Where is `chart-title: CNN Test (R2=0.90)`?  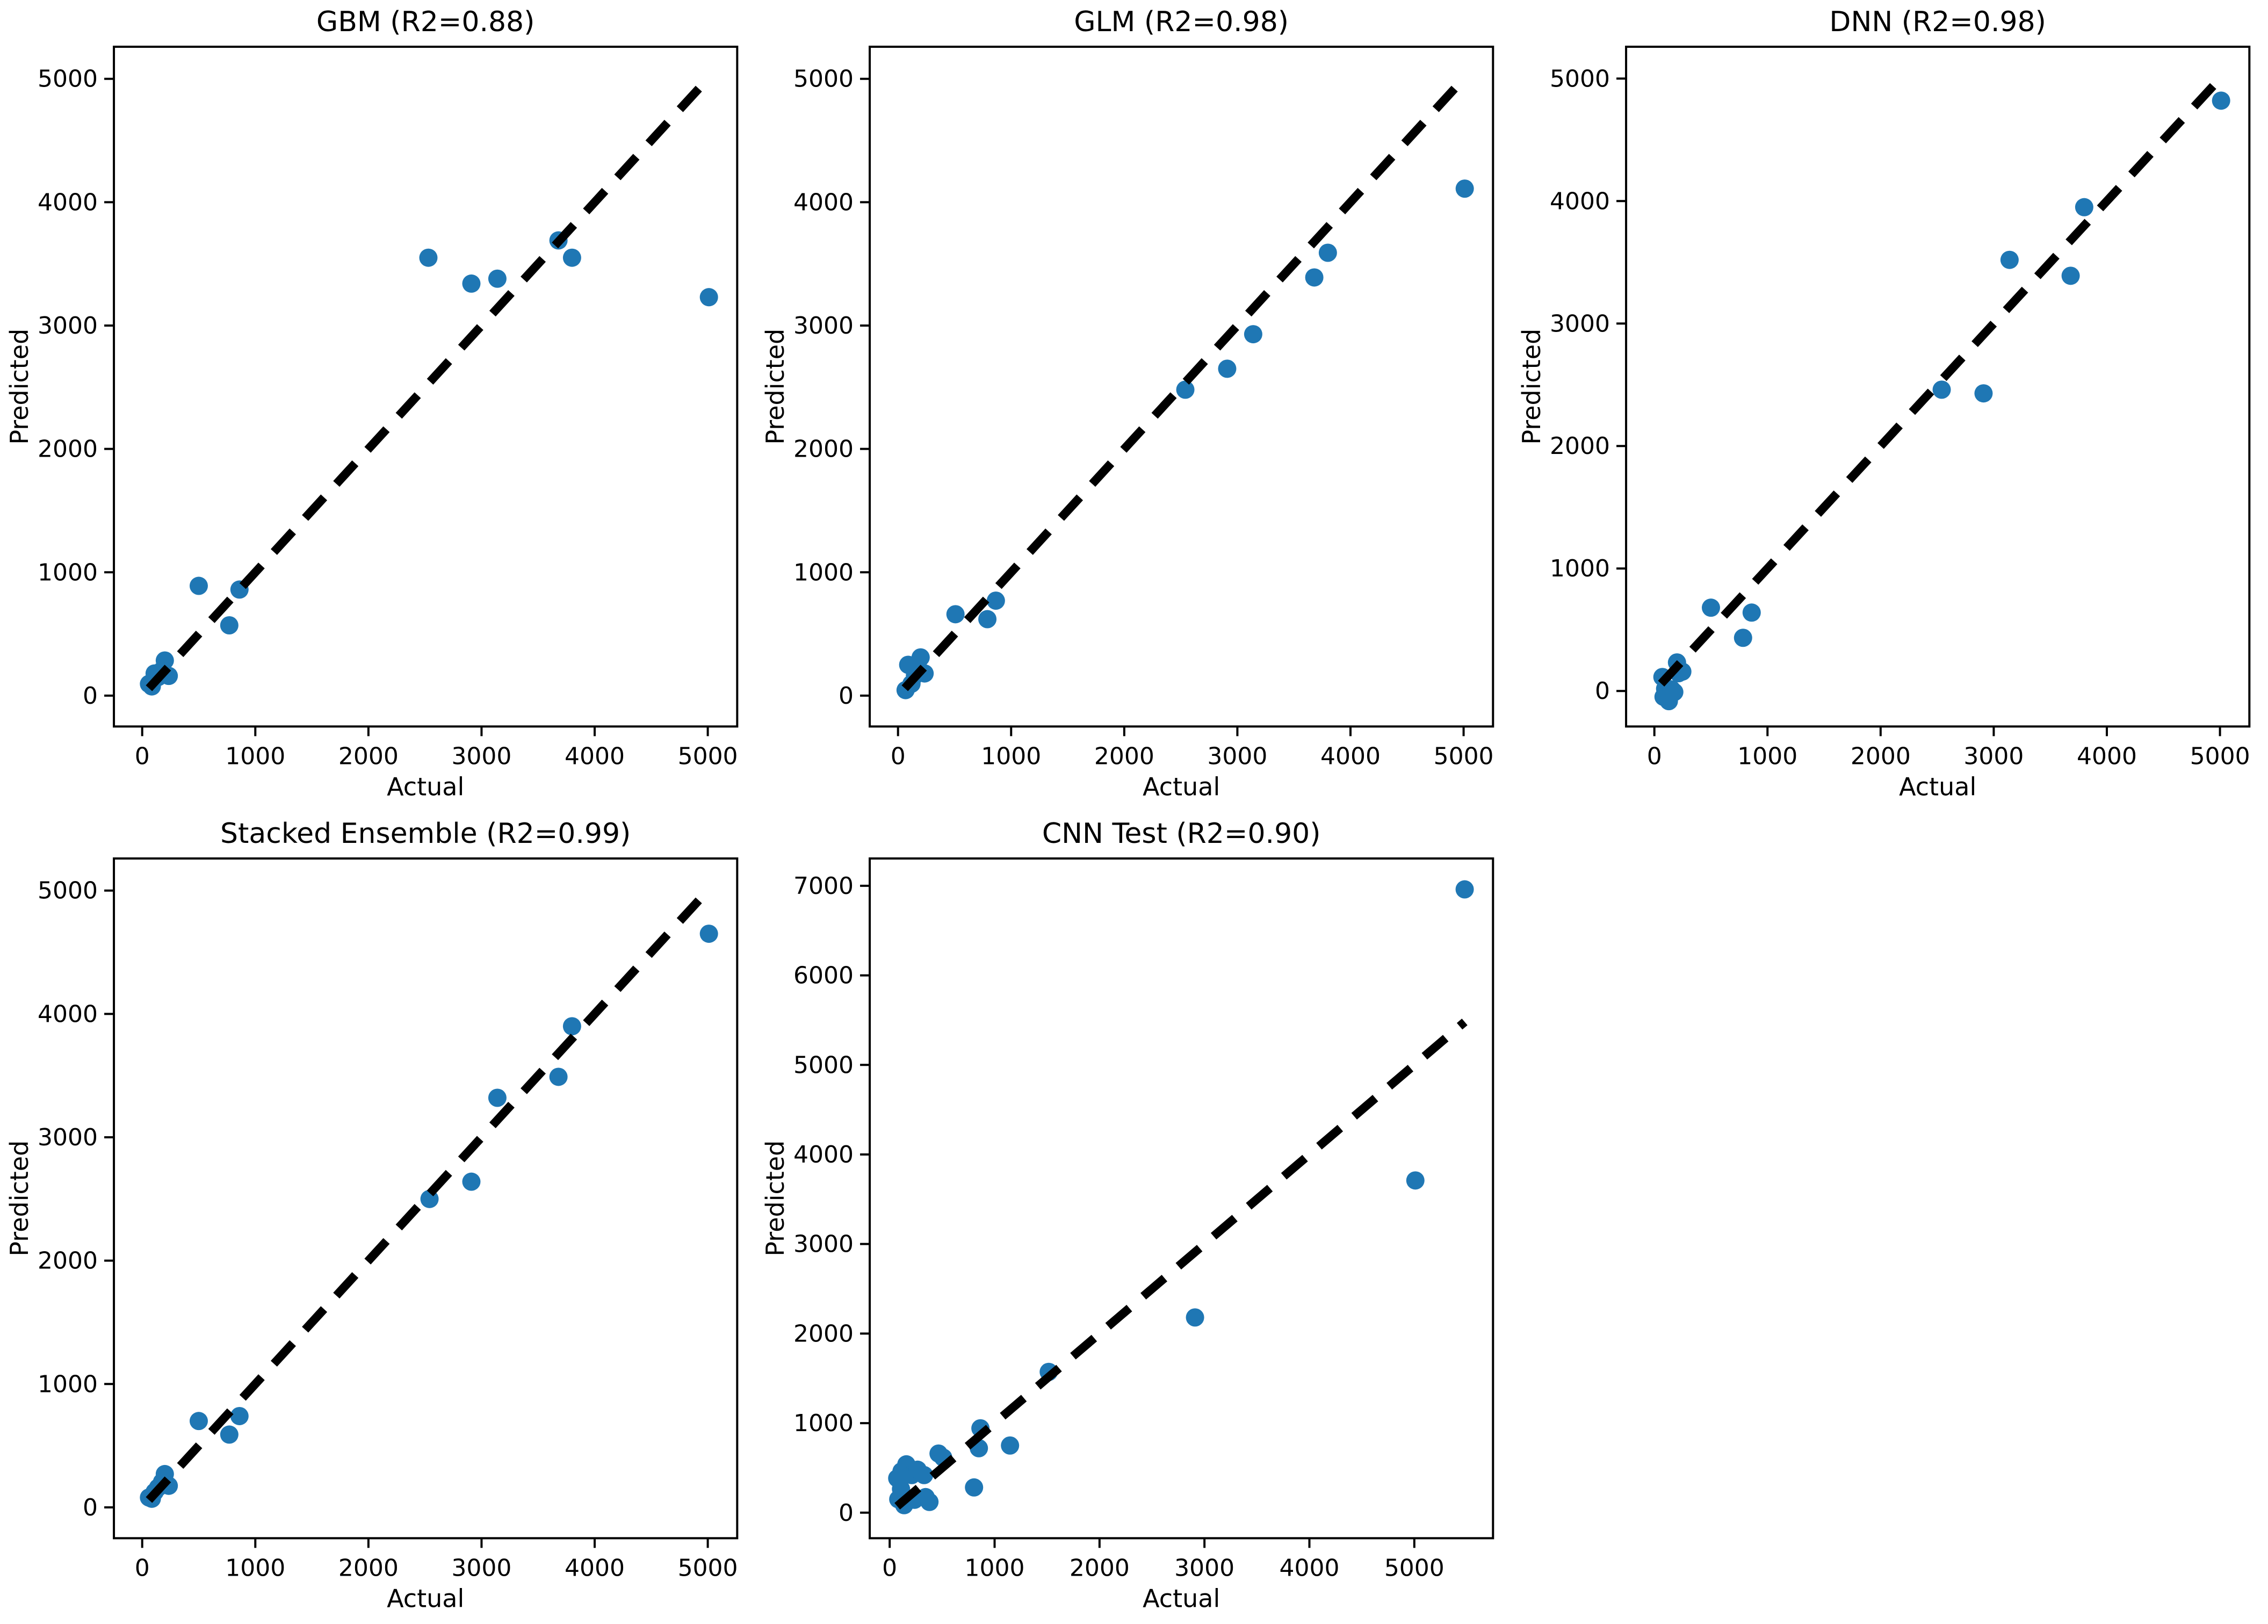 chart-title: CNN Test (R2=0.90) is located at coordinates (1181, 834).